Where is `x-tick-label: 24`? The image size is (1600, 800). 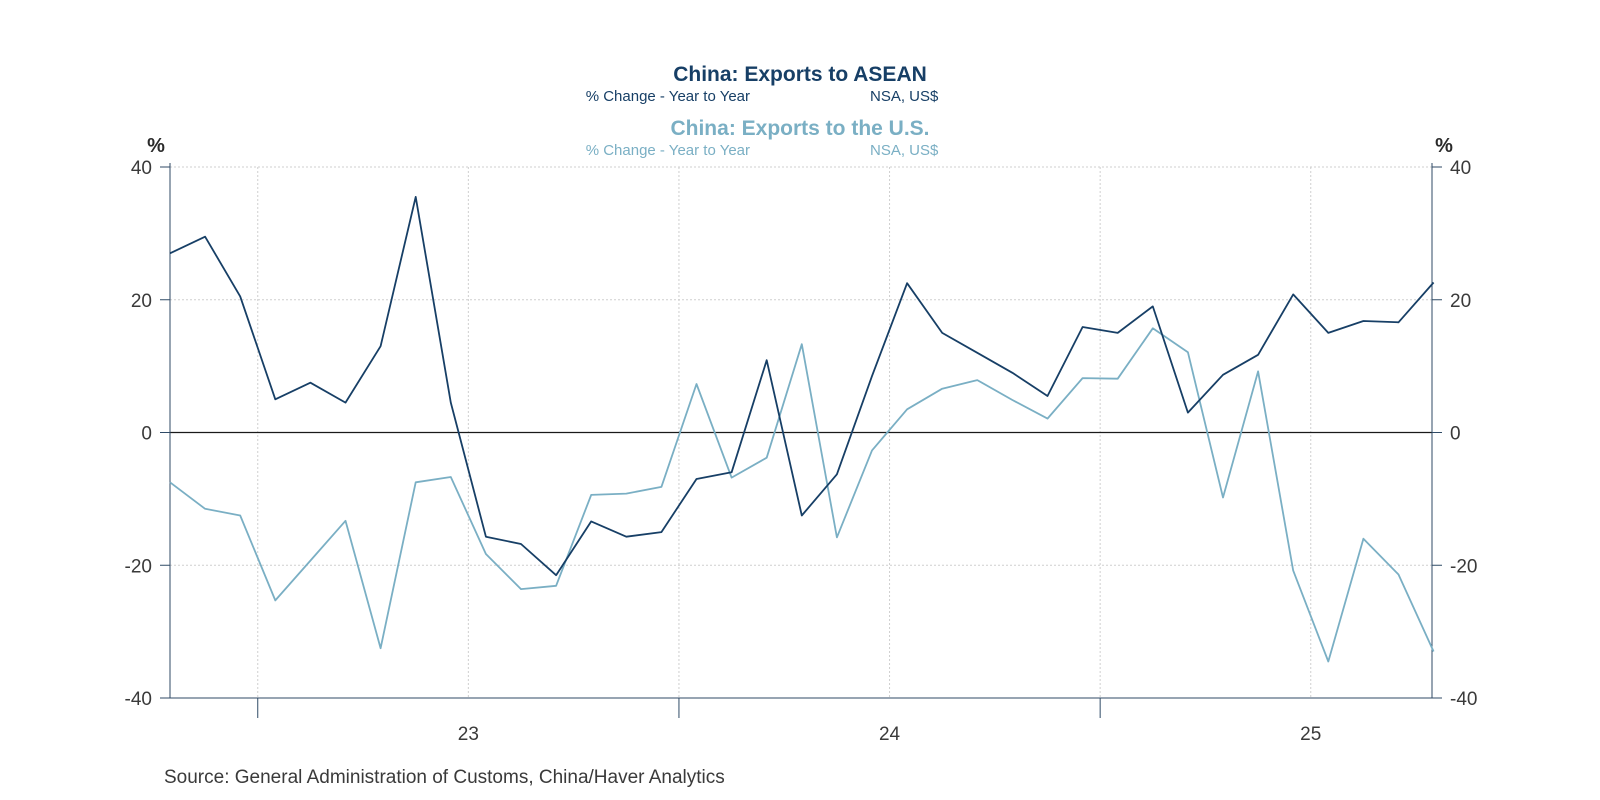
x-tick-label: 24 is located at coordinates (890, 734).